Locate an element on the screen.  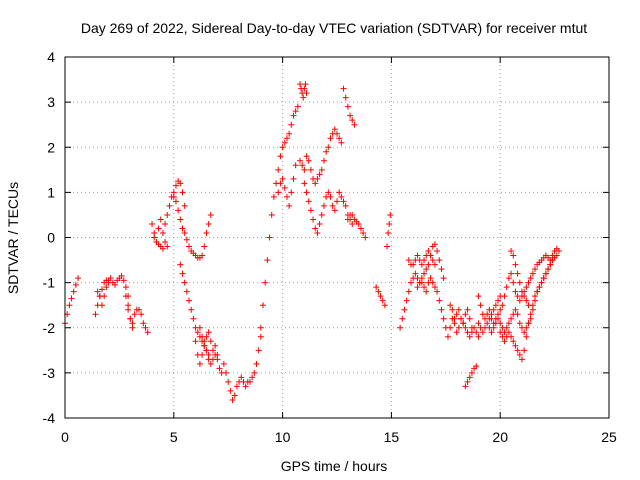
y-tick-labels: -4 -3 -2 -1 0 1 2 3 4 is located at coordinates (49, 237).